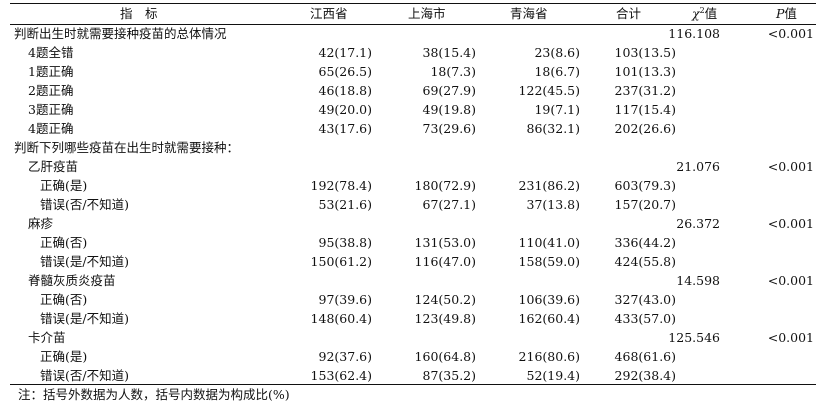 The image size is (824, 409). What do you see at coordinates (449, 375) in the screenshot?
I see `cell-shanghai: 87(35.2)` at bounding box center [449, 375].